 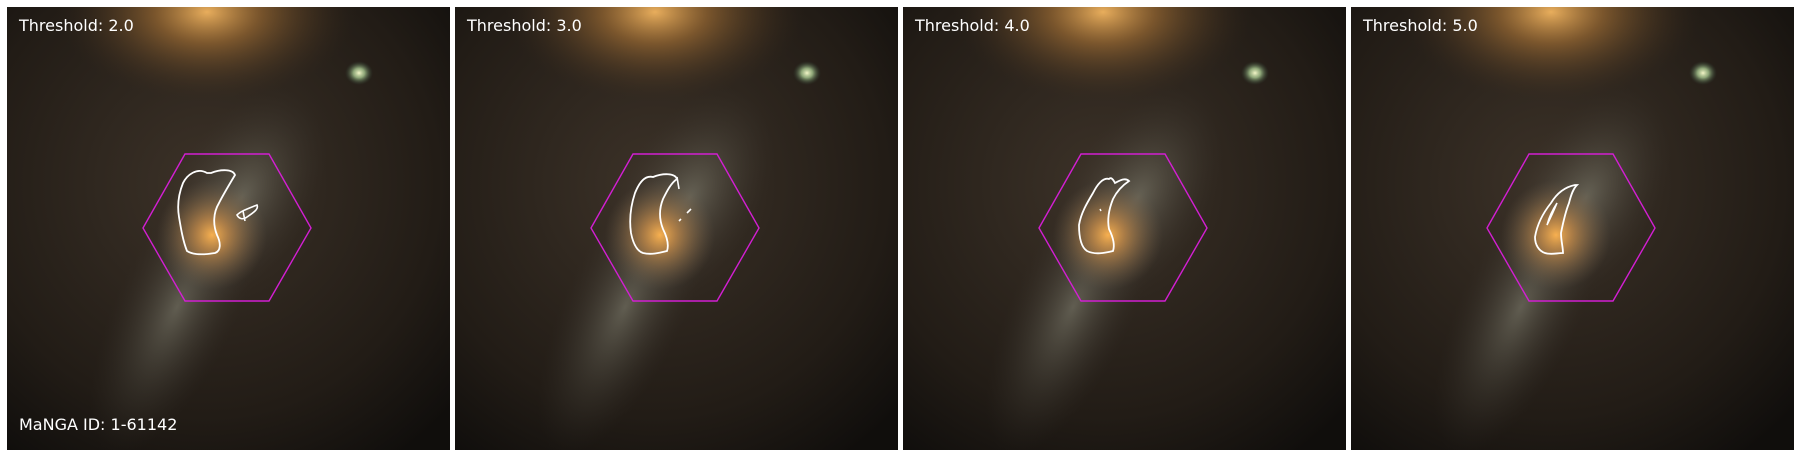 What do you see at coordinates (680, 220) in the screenshot?
I see `contour-island-tiny` at bounding box center [680, 220].